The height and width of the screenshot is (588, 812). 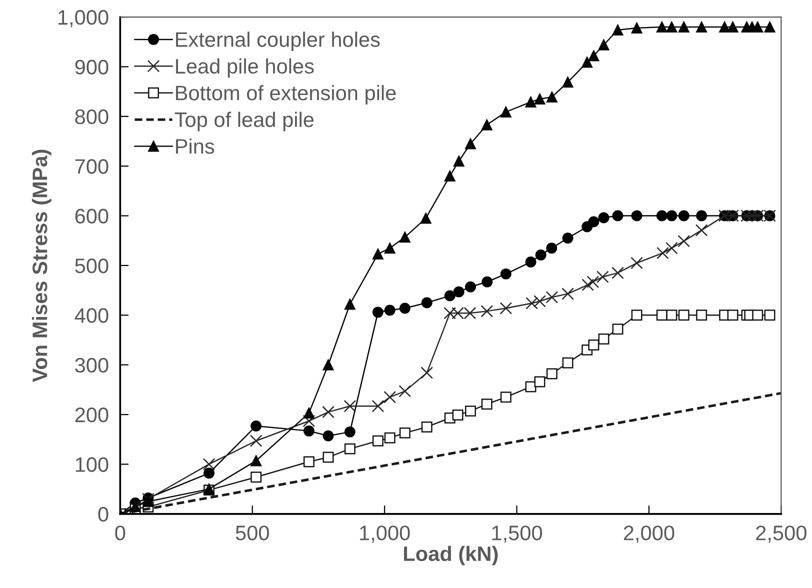 I want to click on x-tick-label: 500, so click(x=252, y=533).